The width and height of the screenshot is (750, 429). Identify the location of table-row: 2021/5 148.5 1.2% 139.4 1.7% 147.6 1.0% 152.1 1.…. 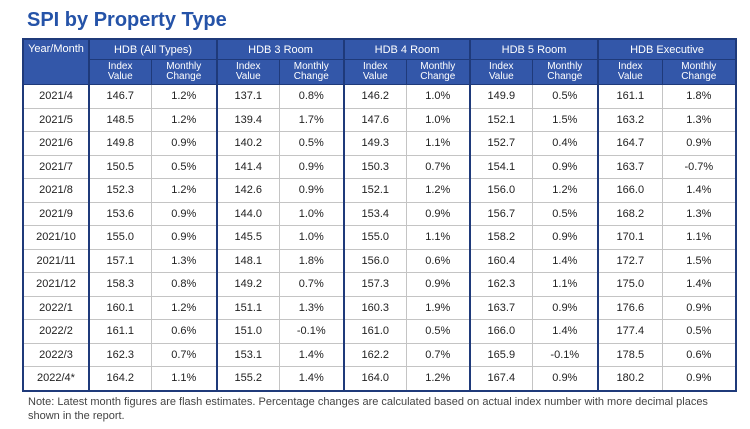
(379, 119).